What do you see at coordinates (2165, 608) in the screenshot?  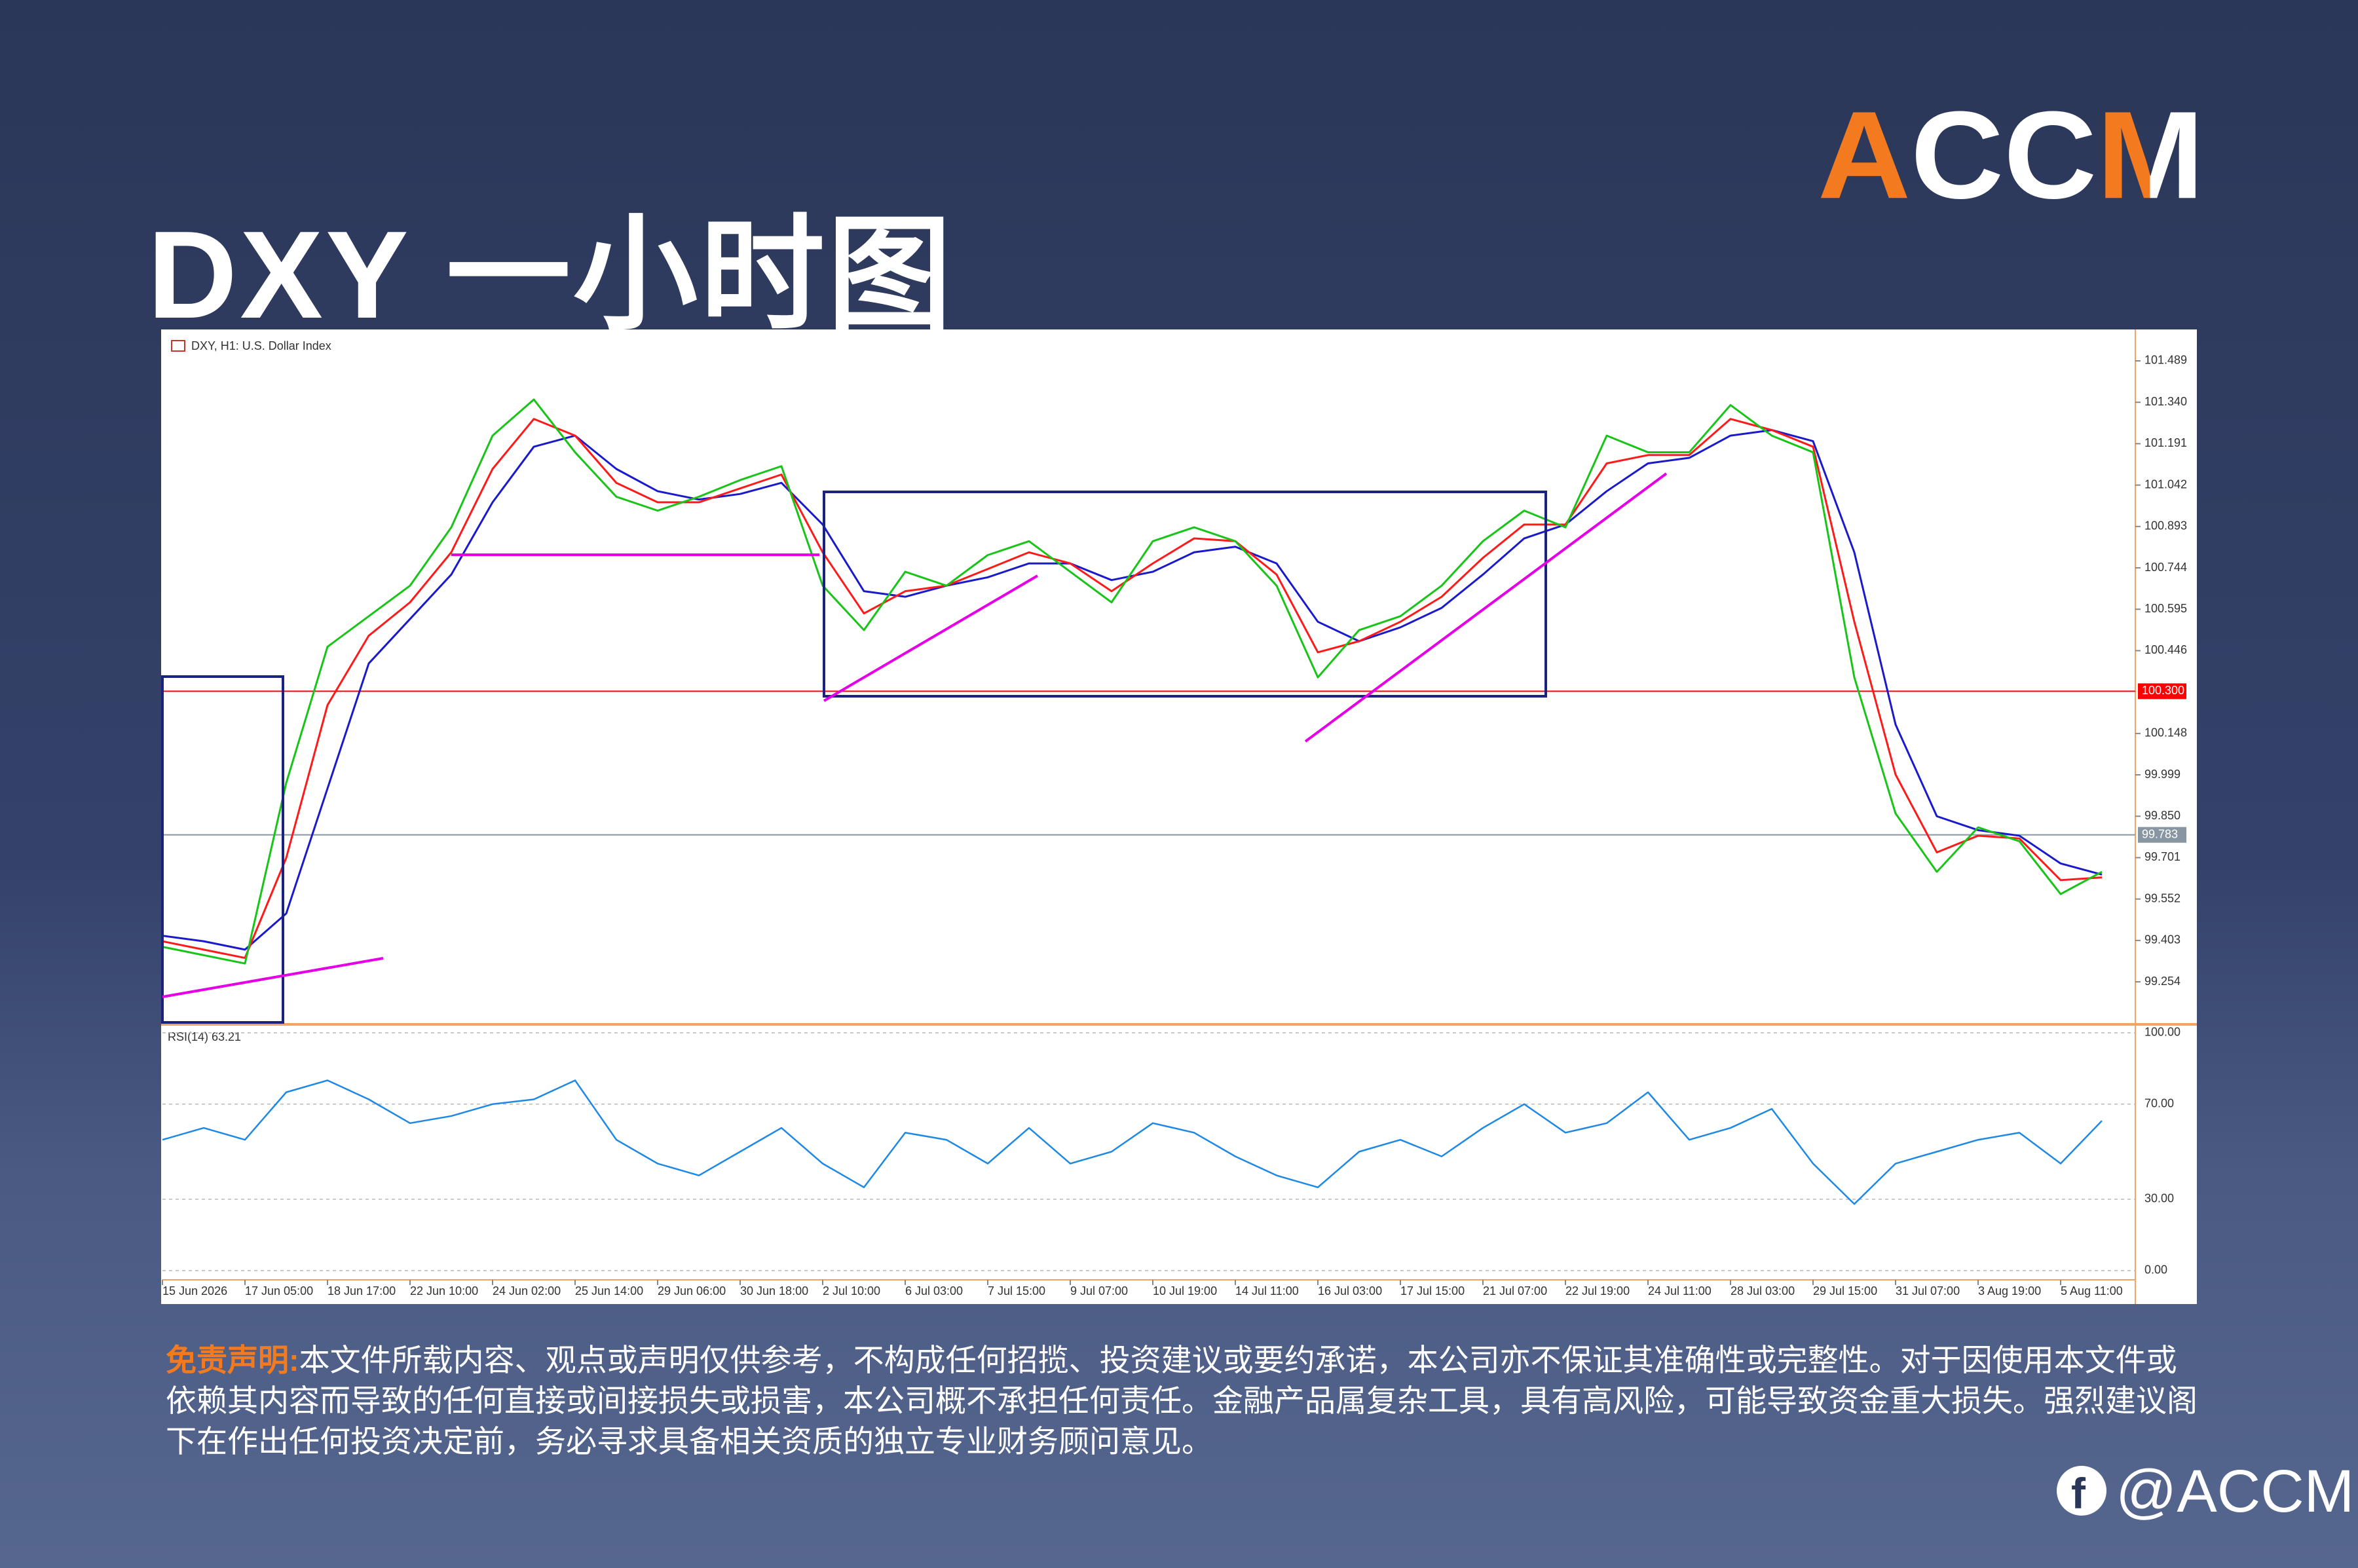 I see `y-tick-label: 100.595` at bounding box center [2165, 608].